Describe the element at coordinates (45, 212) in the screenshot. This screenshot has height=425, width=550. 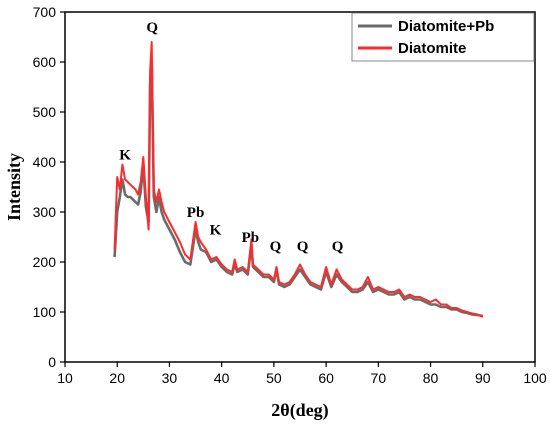
I see `y-tick-label: 300` at that location.